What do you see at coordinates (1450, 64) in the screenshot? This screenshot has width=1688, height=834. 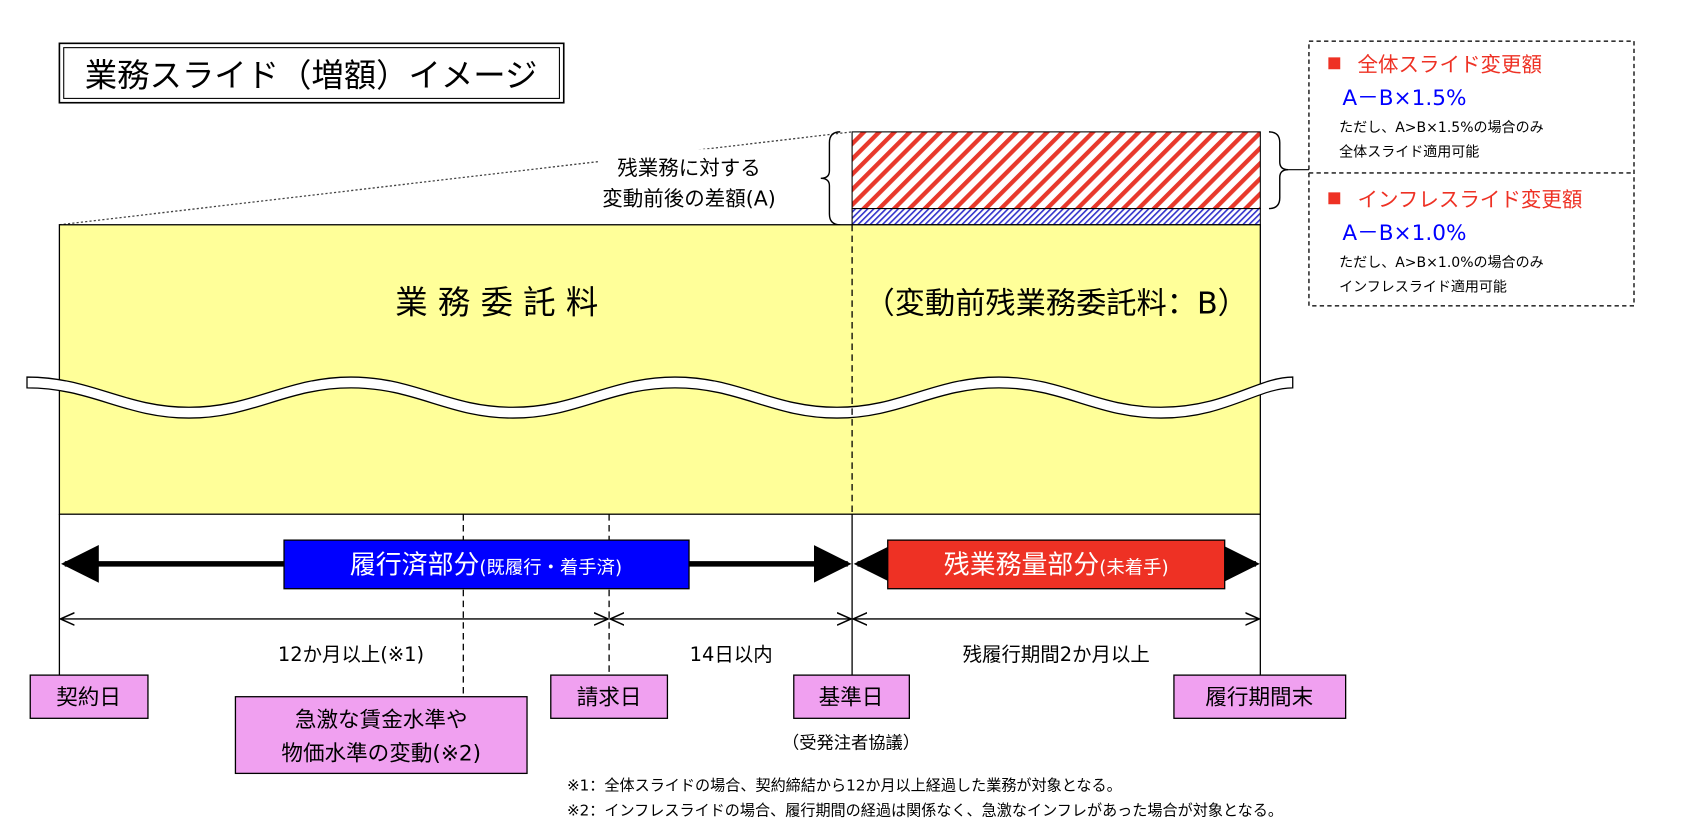 I see `legend-overall-heading: 全体スライド変更額` at bounding box center [1450, 64].